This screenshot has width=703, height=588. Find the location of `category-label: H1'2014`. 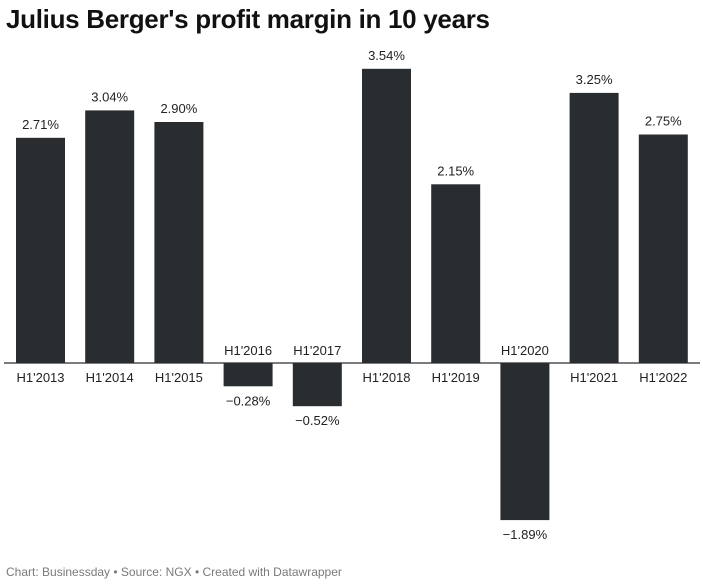

category-label: H1'2014 is located at coordinates (110, 377).